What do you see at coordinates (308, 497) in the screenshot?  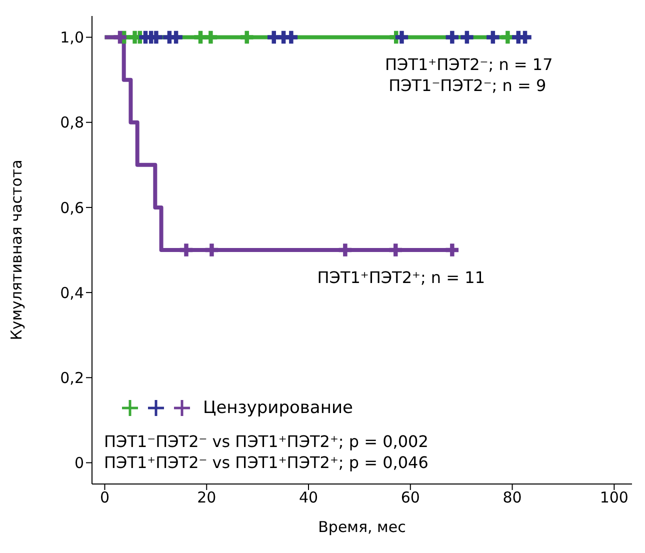 I see `x-tick-label: 40` at bounding box center [308, 497].